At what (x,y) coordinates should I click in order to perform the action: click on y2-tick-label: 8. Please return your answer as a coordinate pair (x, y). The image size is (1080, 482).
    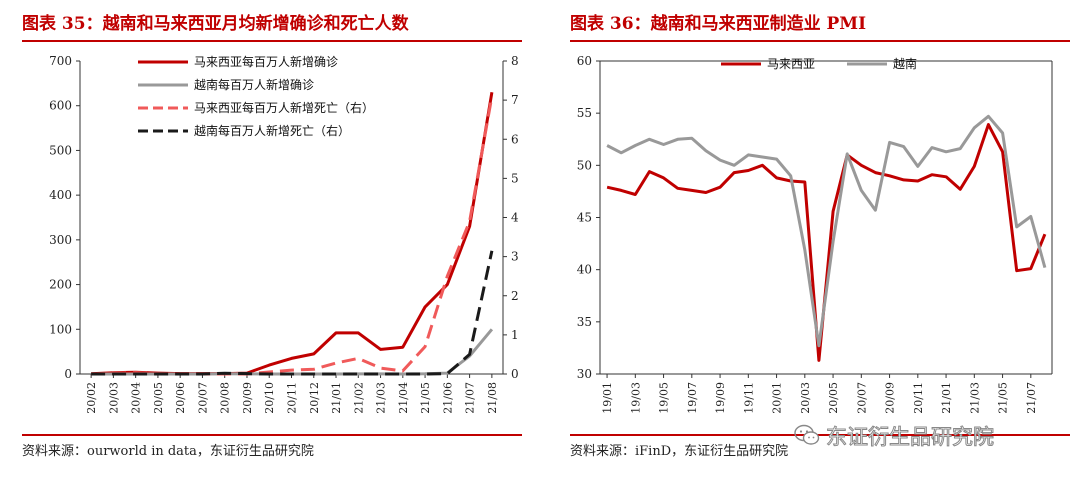
    Looking at the image, I should click on (515, 61).